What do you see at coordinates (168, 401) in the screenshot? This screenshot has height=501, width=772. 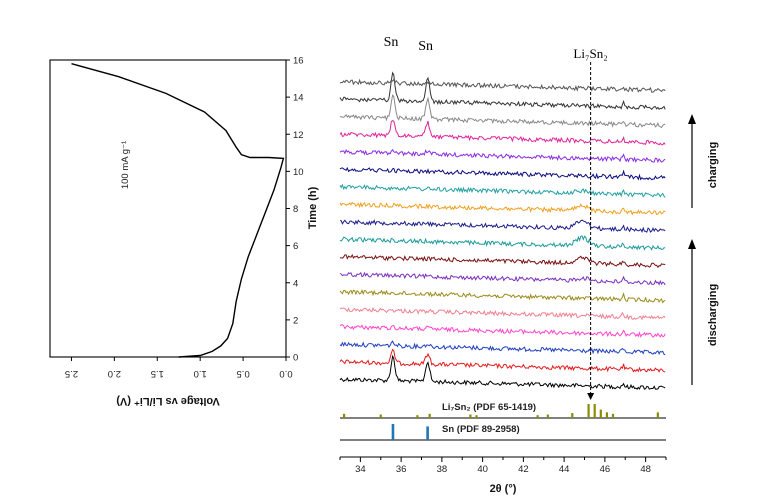 I see `voltage-axis-title: Voltage vs Li/Li⁺ (V)` at bounding box center [168, 401].